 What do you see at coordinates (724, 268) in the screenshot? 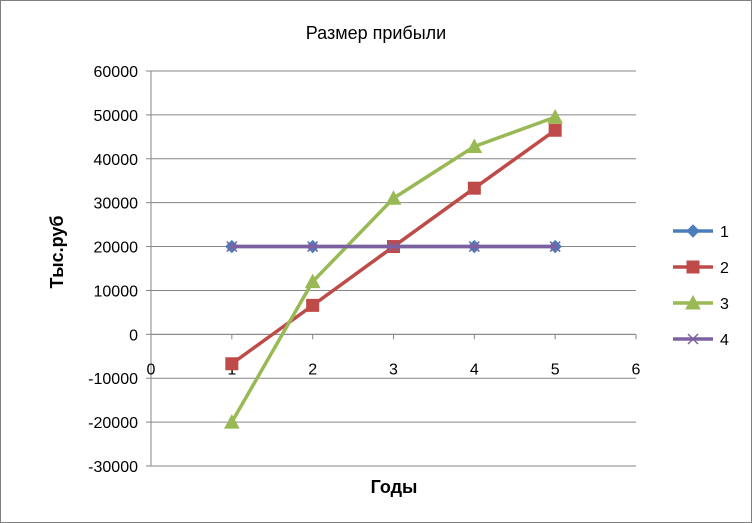
I see `legend-label: 2` at bounding box center [724, 268].